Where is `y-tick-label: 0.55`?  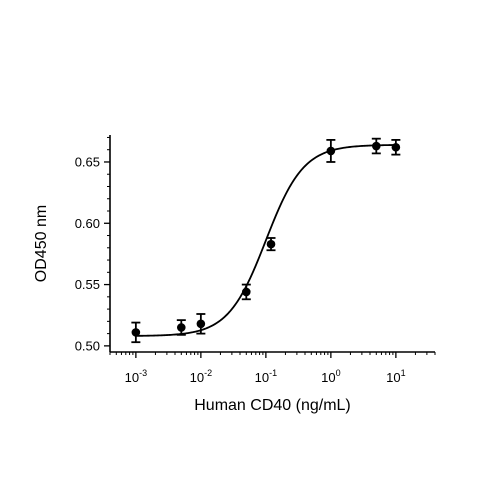
y-tick-label: 0.55 is located at coordinates (87, 284).